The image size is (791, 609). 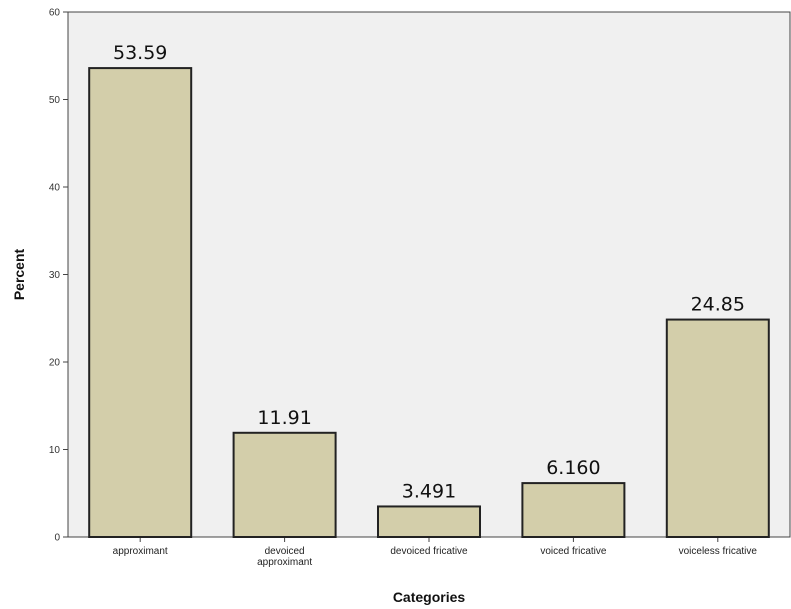 I want to click on y-axis: 0 10 20 30 40 50 60, so click(x=58, y=276).